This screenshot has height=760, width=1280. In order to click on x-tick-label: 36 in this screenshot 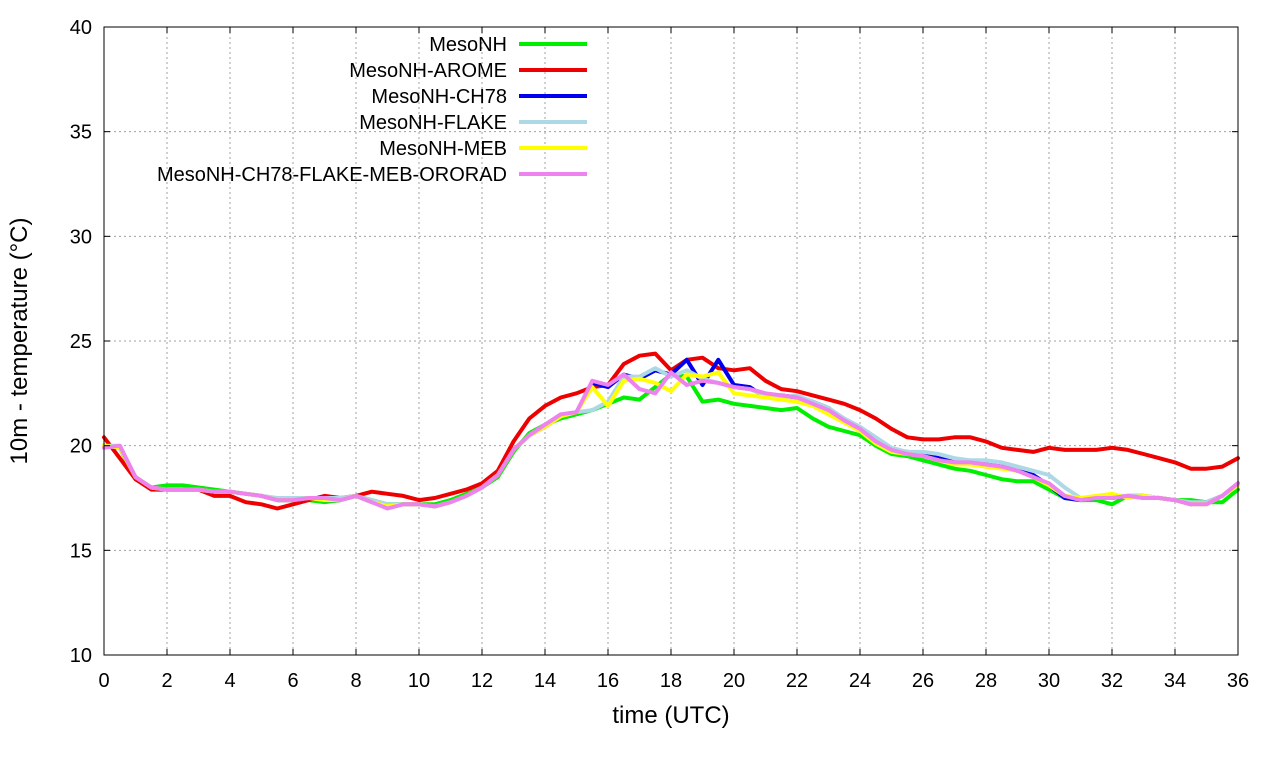, I will do `click(1238, 681)`.